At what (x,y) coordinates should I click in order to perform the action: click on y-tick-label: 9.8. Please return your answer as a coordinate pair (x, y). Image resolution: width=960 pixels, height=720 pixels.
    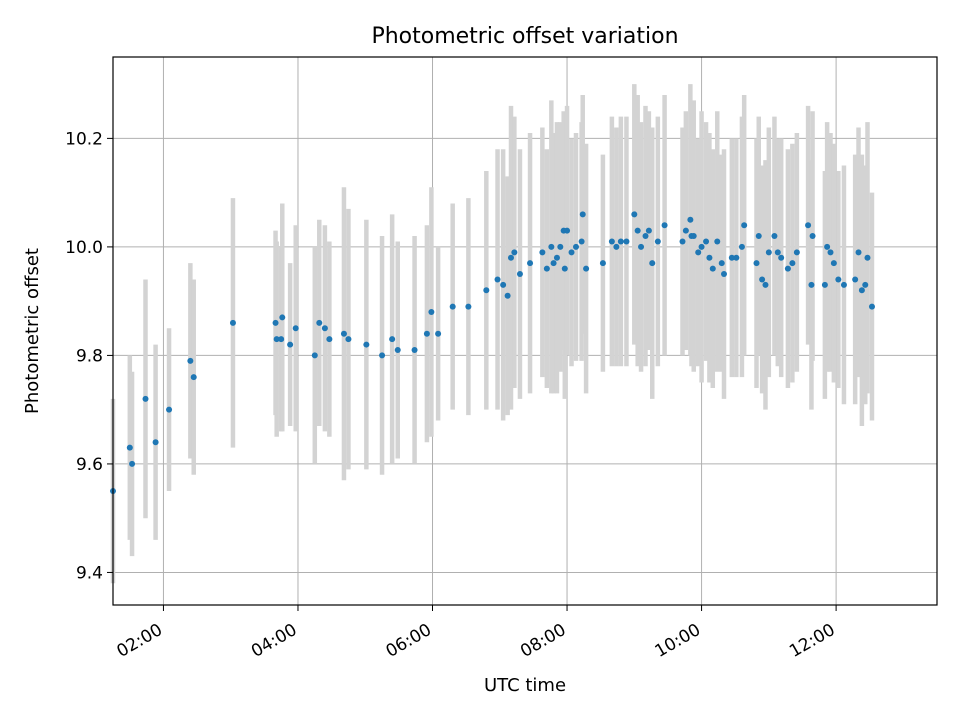
    Looking at the image, I should click on (89, 356).